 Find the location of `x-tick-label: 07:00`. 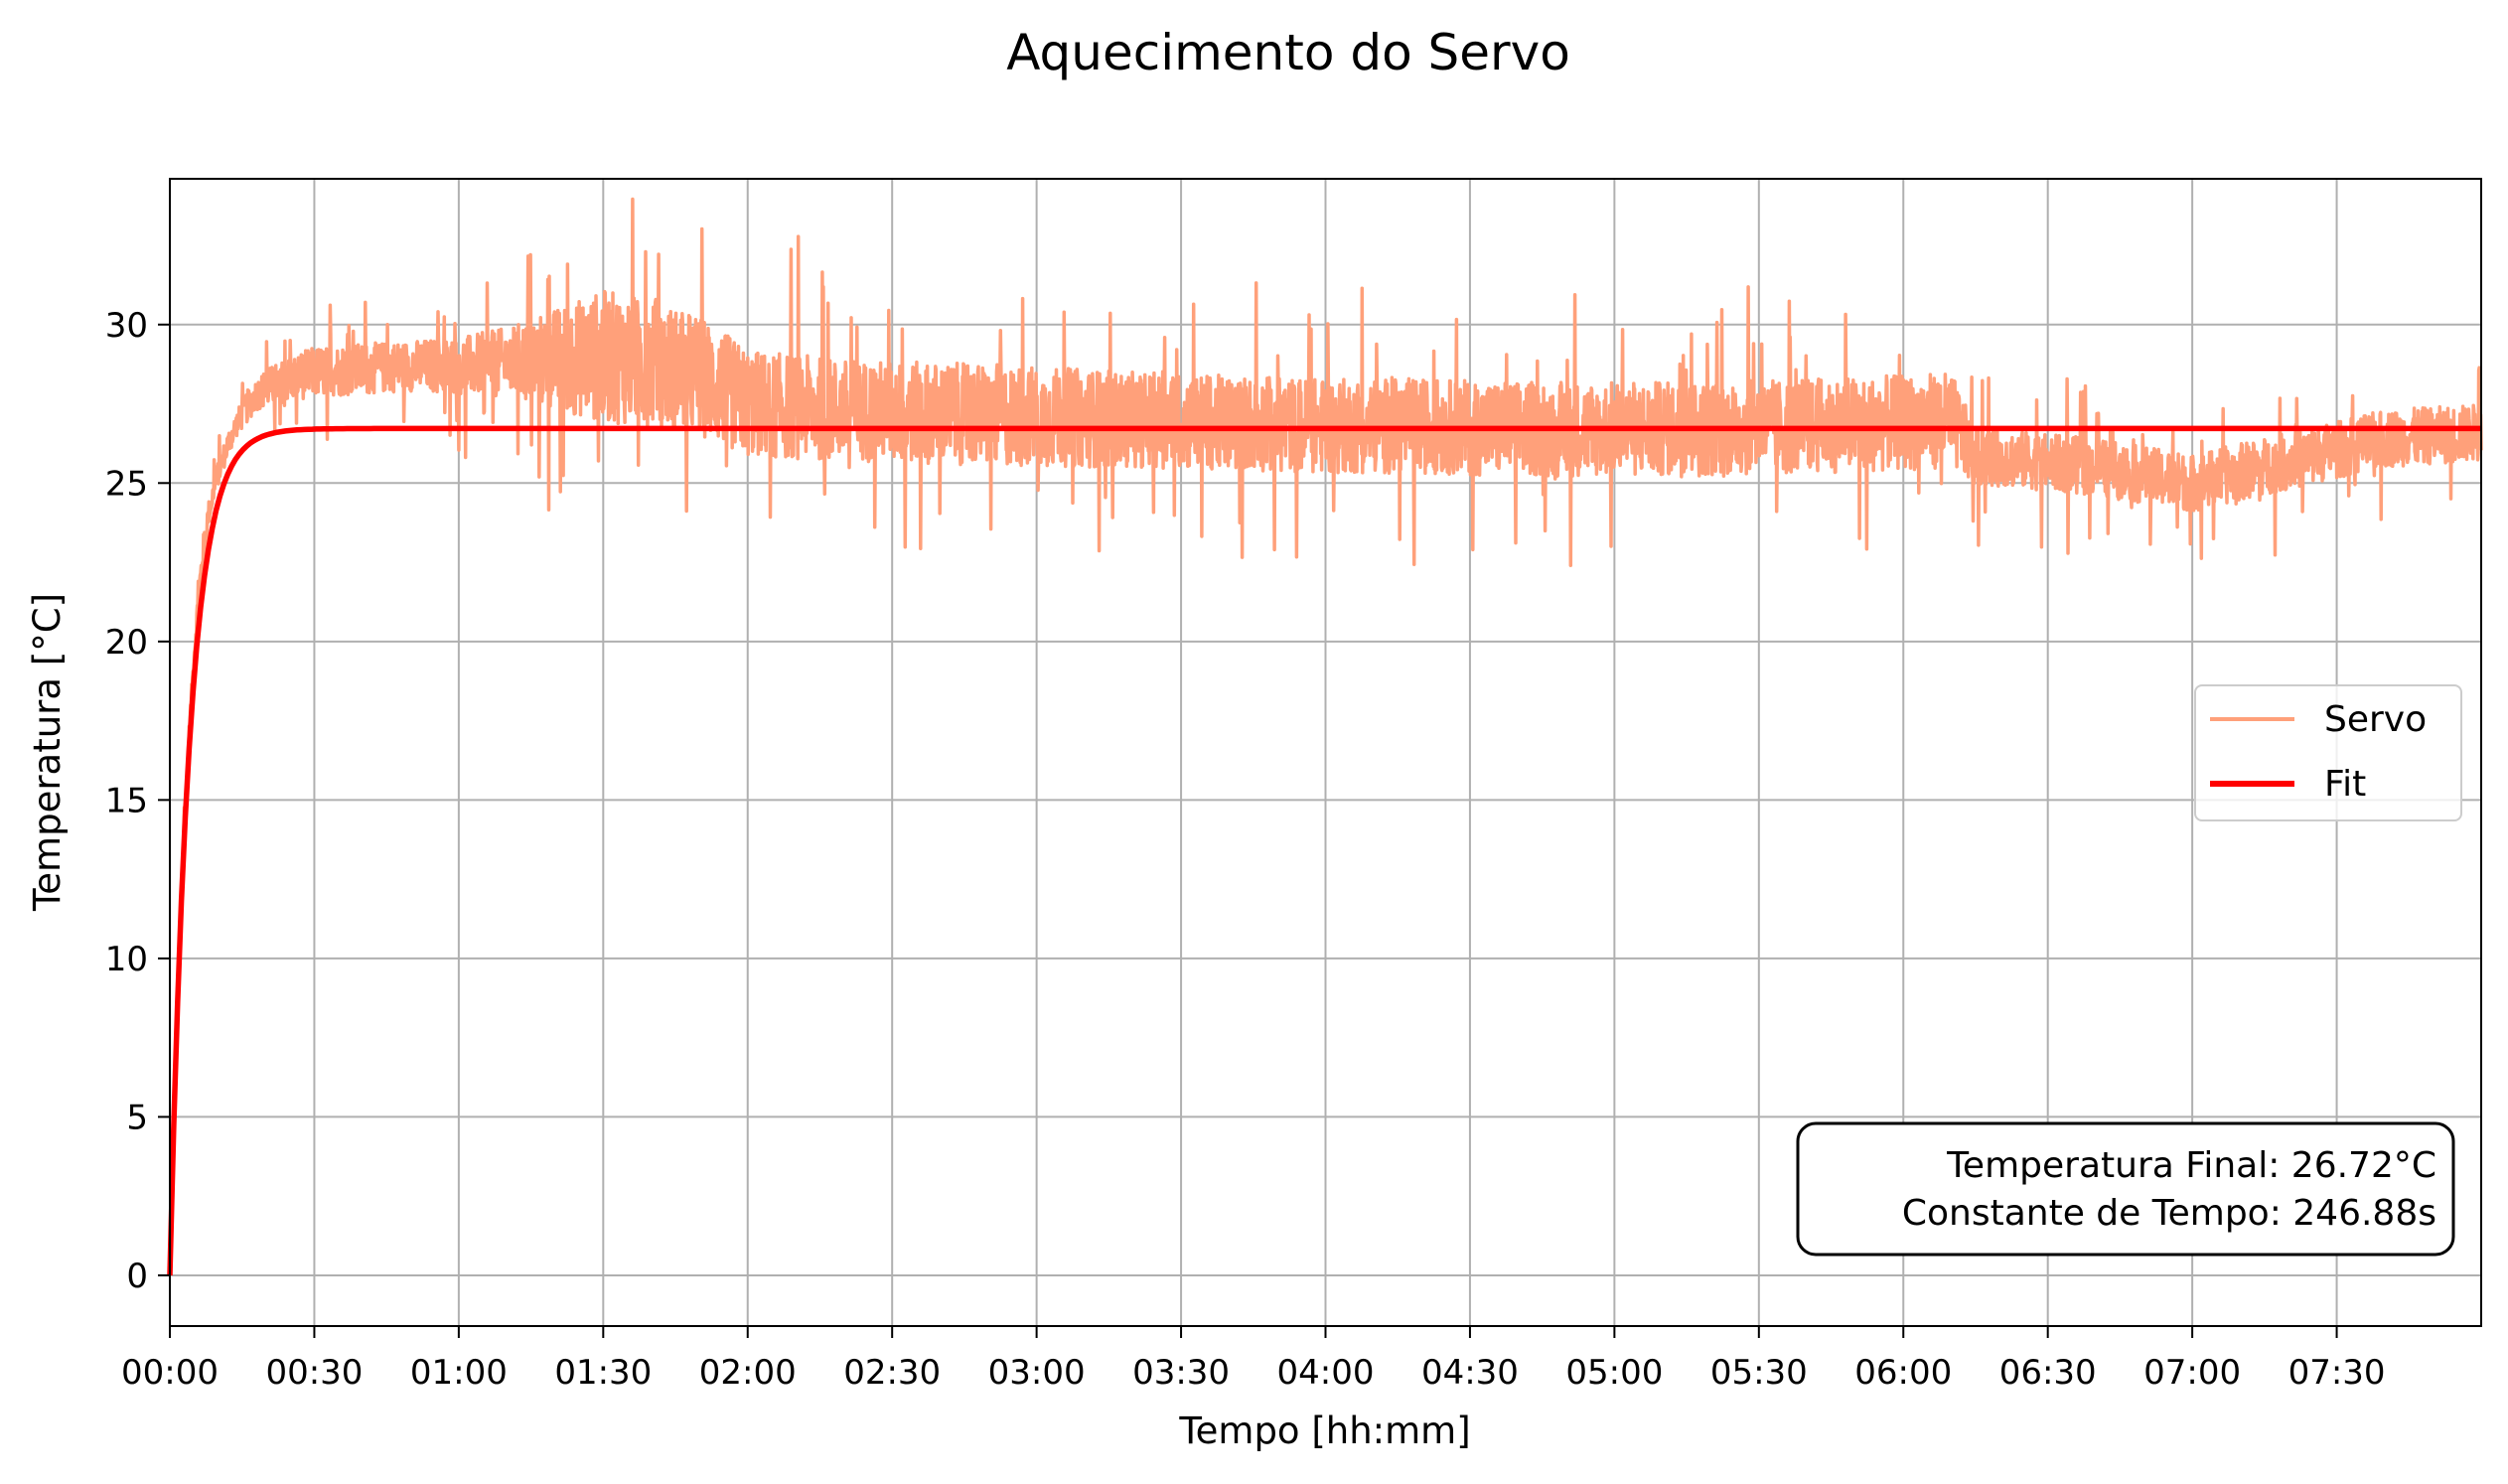

x-tick-label: 07:00 is located at coordinates (2192, 1373).